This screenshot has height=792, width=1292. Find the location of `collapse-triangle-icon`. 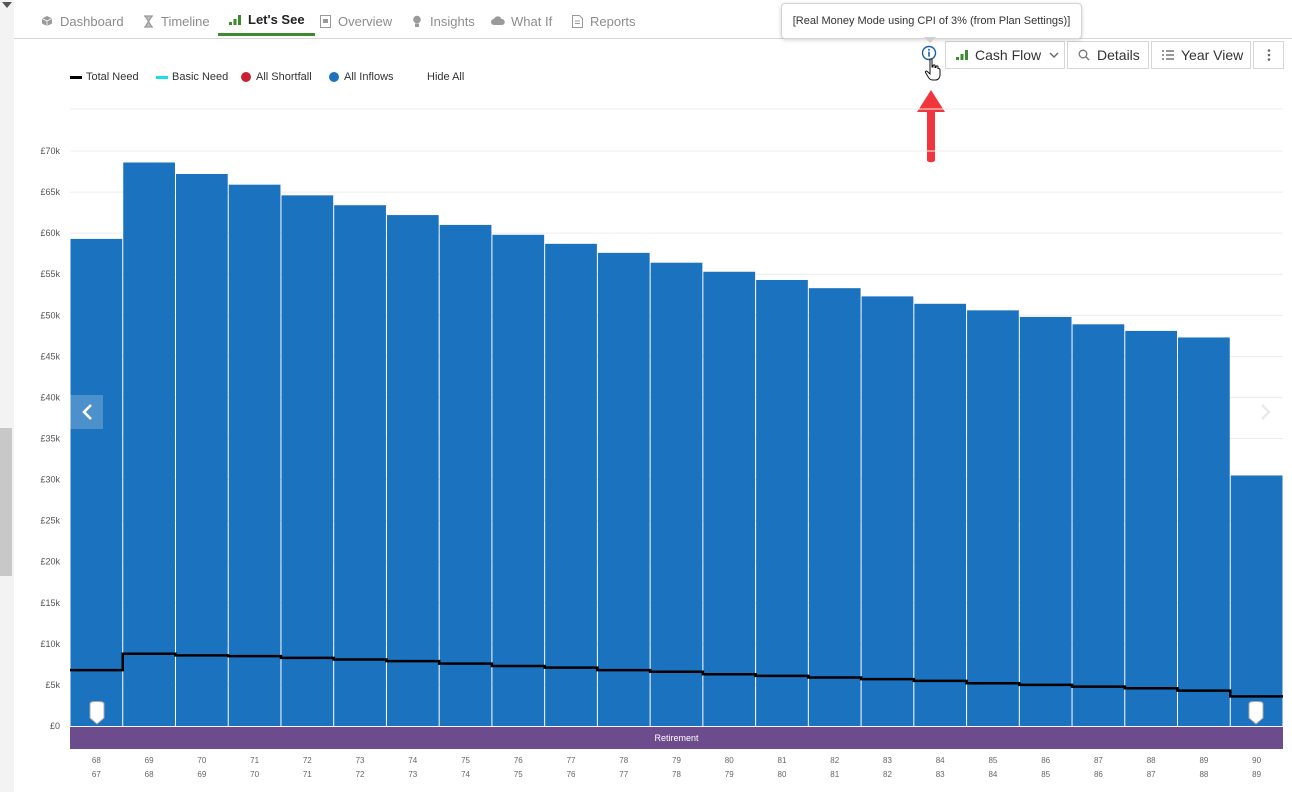

collapse-triangle-icon is located at coordinates (7, 5).